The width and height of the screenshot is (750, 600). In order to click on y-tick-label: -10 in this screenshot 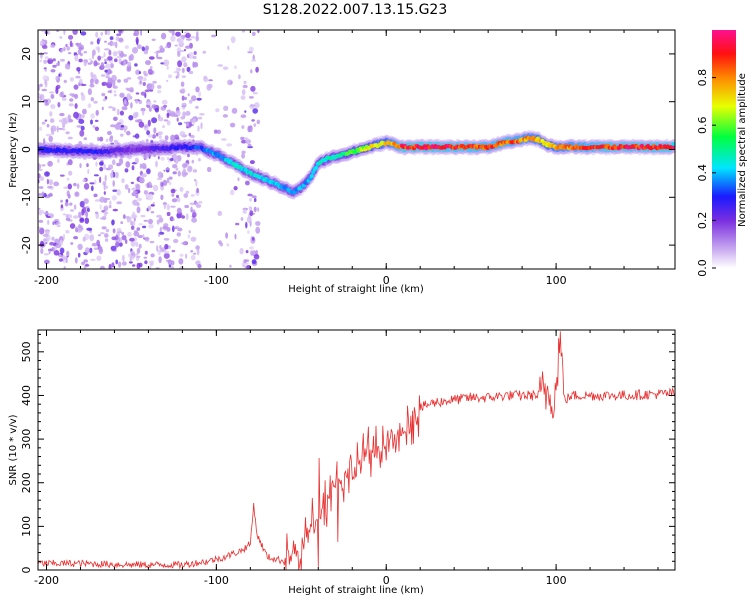, I will do `click(26, 197)`.